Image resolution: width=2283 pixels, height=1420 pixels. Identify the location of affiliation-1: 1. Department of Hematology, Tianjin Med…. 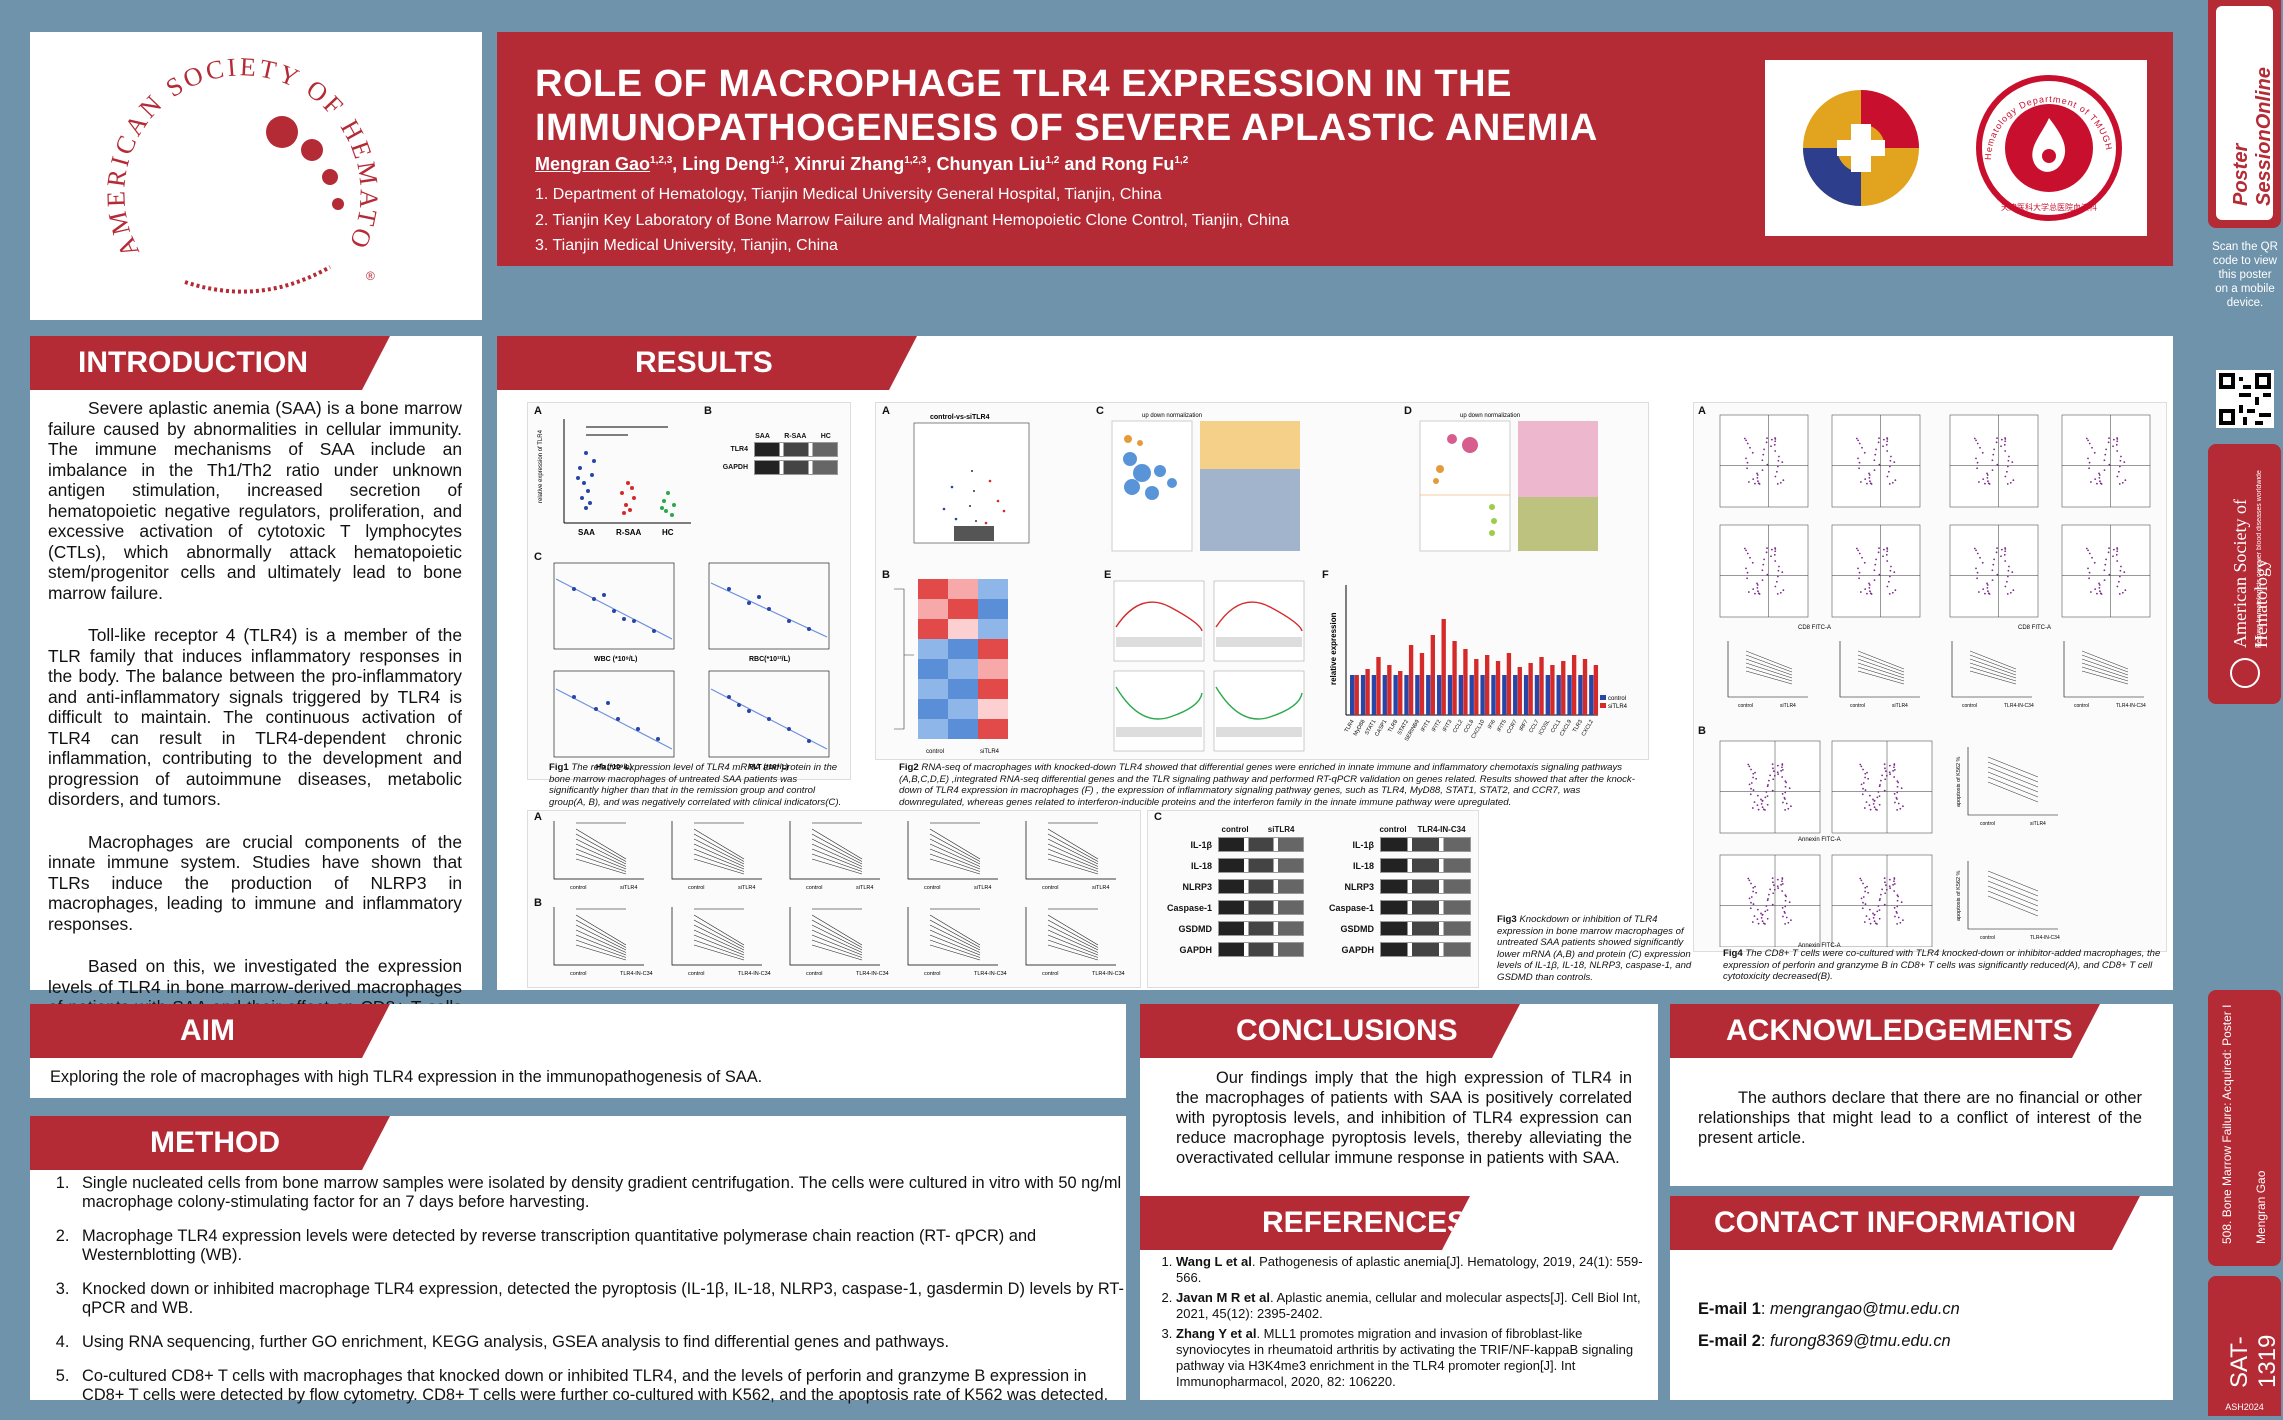
(848, 194).